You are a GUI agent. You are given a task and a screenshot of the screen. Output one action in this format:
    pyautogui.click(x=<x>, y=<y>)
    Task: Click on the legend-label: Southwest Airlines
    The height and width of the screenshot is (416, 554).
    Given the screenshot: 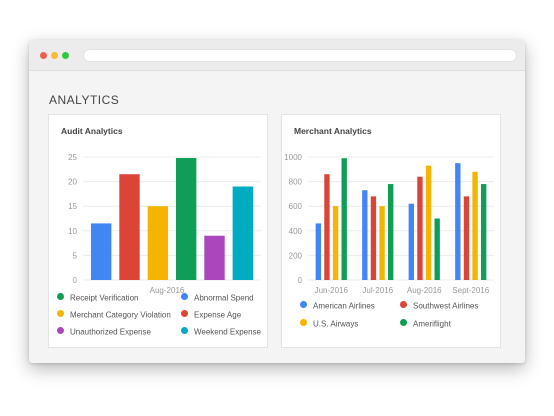 What is the action you would take?
    pyautogui.click(x=446, y=306)
    